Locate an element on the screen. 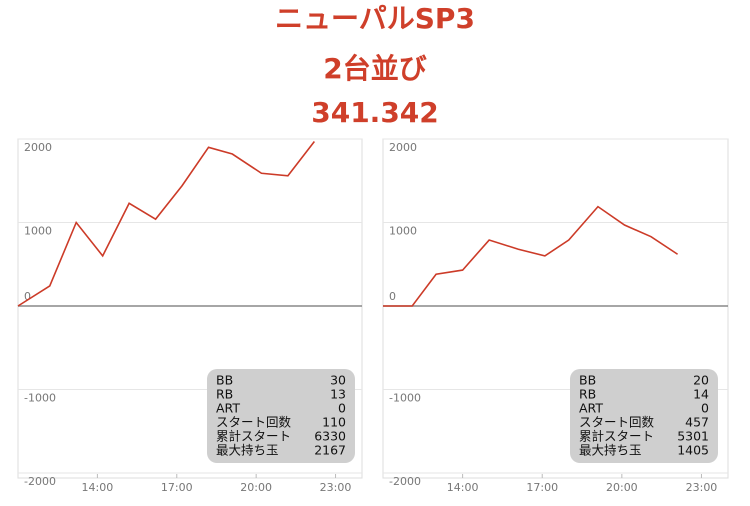 The height and width of the screenshot is (506, 750). title-line: 2台並び is located at coordinates (374, 68).